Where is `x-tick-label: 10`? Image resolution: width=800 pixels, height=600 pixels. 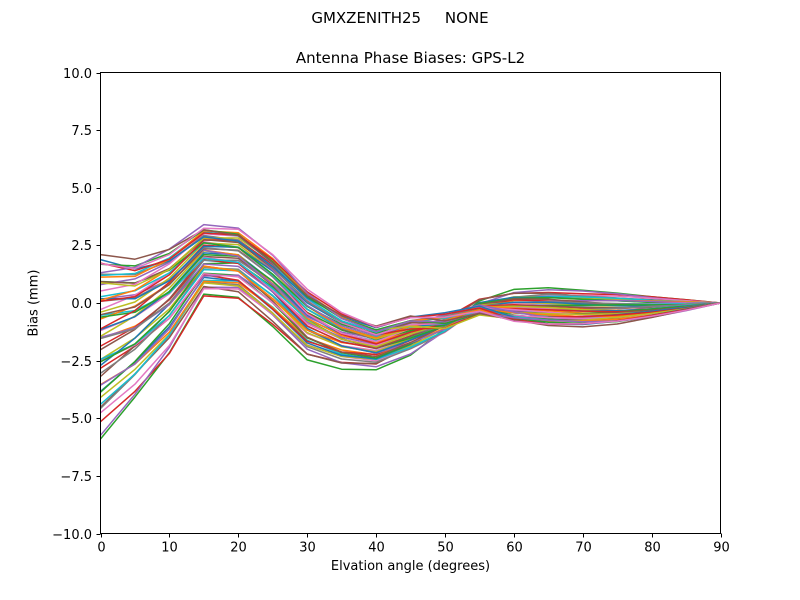 x-tick-label: 10 is located at coordinates (169, 548).